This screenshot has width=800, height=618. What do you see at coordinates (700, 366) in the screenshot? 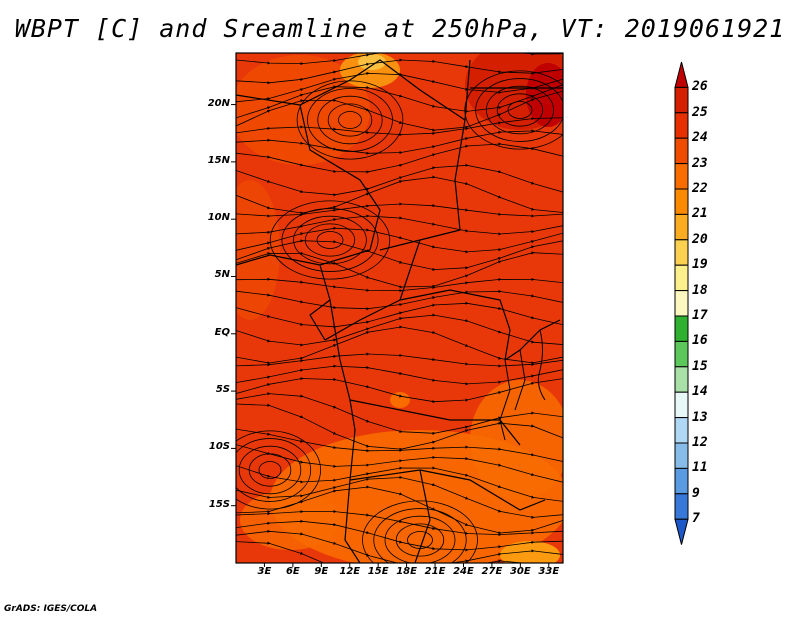
I see `colorbar-label: 15` at bounding box center [700, 366].